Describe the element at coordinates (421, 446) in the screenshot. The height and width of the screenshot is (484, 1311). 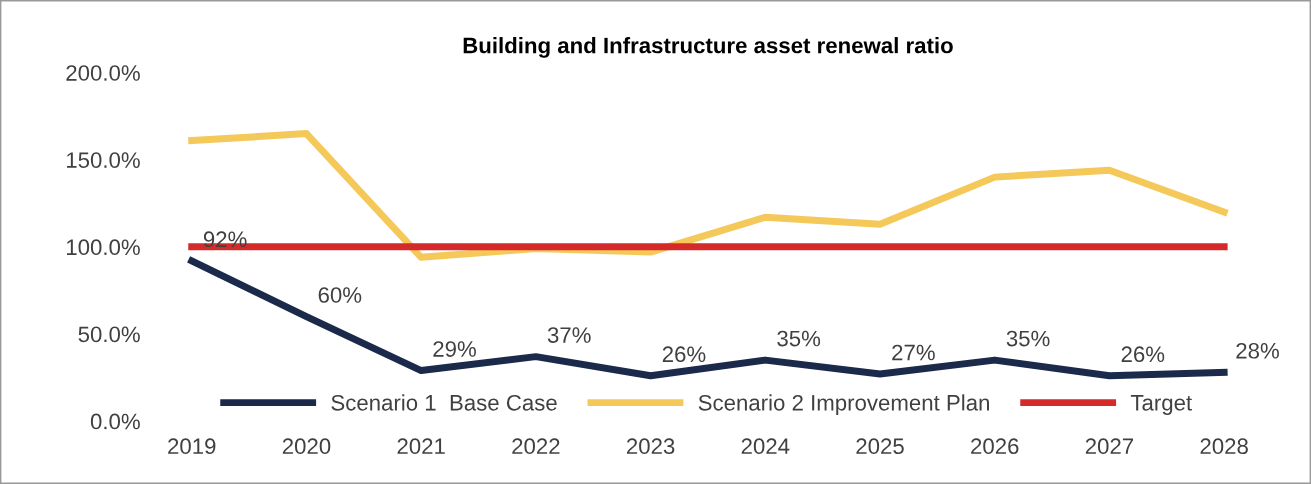
I see `x-tick-label: 2021` at that location.